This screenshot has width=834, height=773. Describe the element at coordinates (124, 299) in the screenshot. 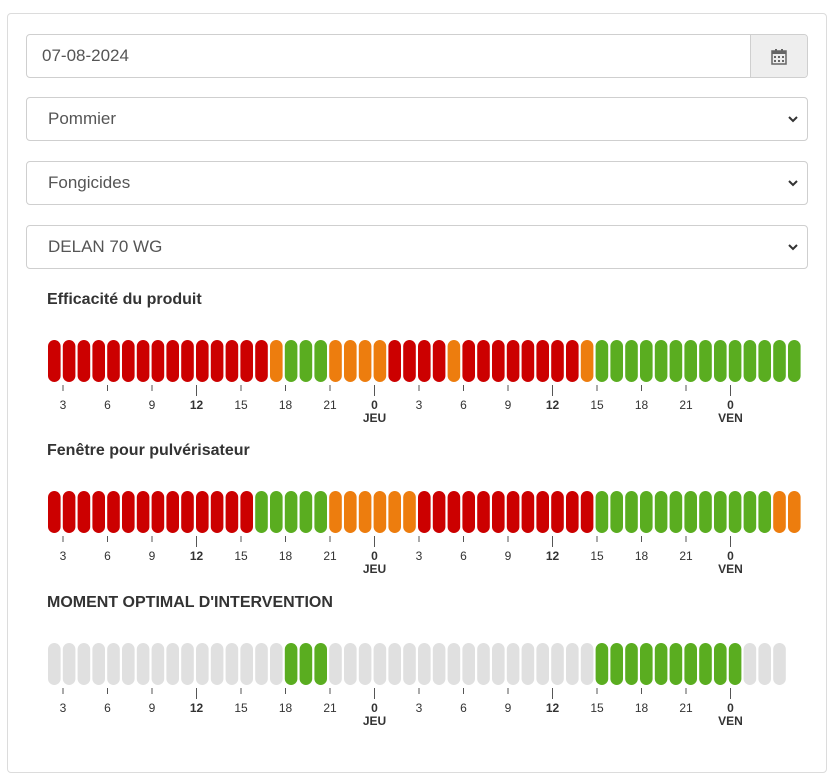

I see `section-title-efficacy: Efficacité du produit` at that location.